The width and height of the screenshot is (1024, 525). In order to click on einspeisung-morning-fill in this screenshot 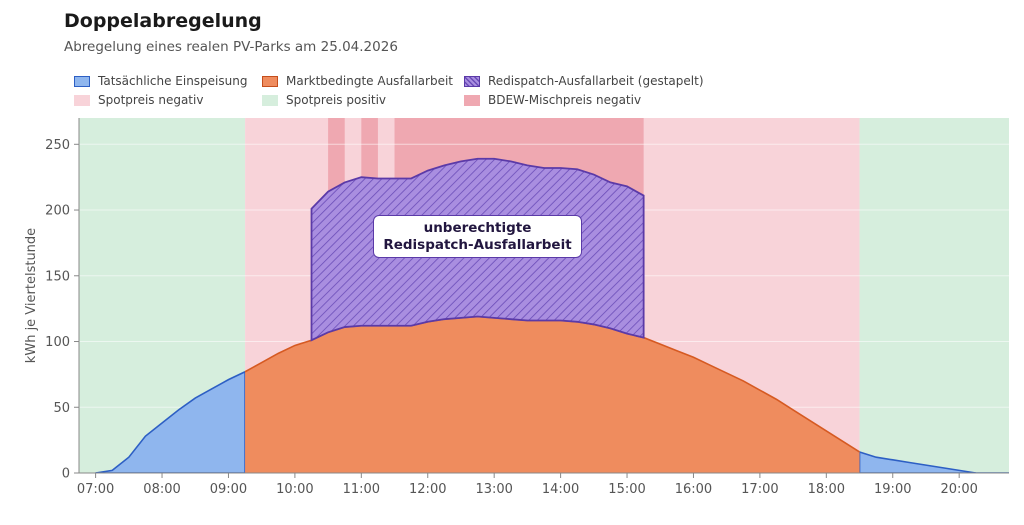, I will do `click(170, 422)`.